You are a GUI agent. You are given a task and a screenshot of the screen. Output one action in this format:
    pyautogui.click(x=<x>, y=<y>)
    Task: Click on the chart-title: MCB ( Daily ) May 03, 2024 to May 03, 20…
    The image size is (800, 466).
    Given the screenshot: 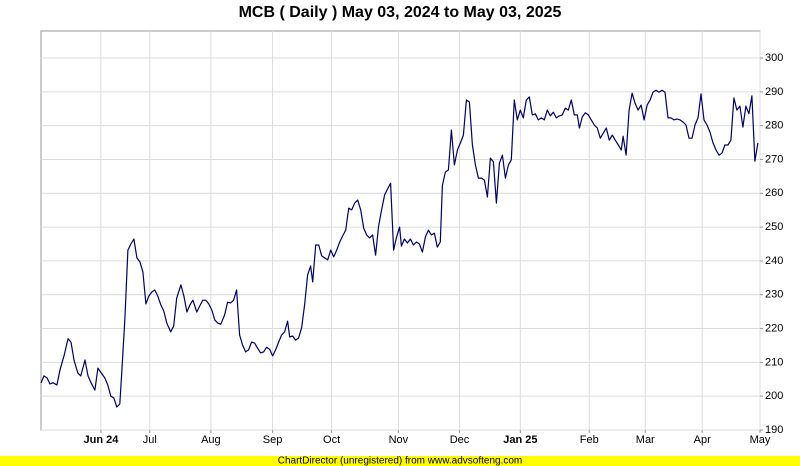 What is the action you would take?
    pyautogui.click(x=400, y=12)
    